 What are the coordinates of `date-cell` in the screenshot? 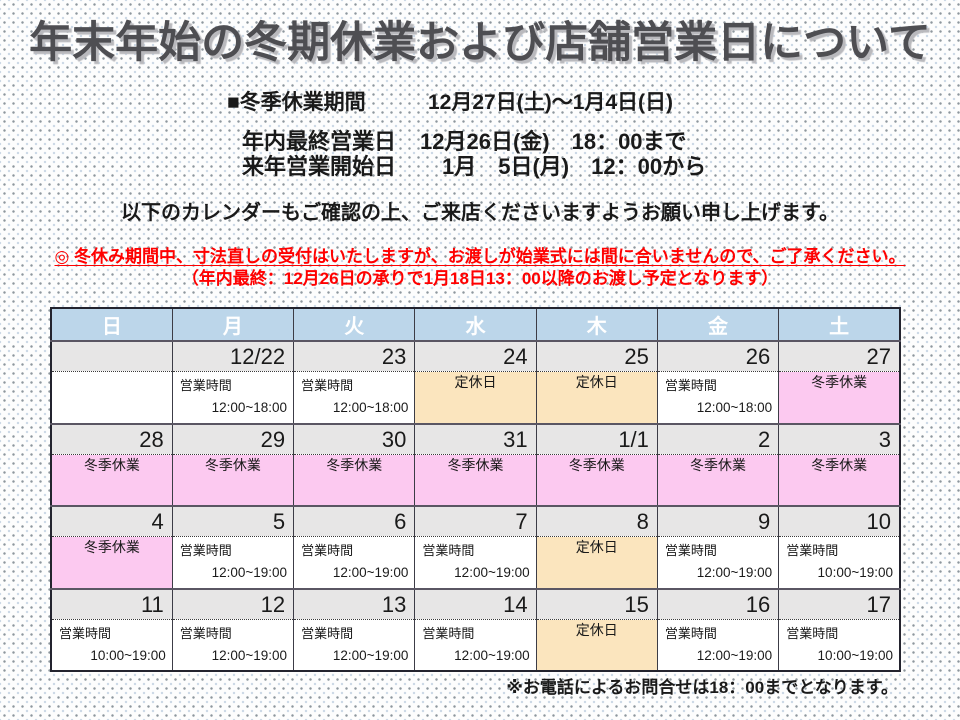 It's located at (111, 356).